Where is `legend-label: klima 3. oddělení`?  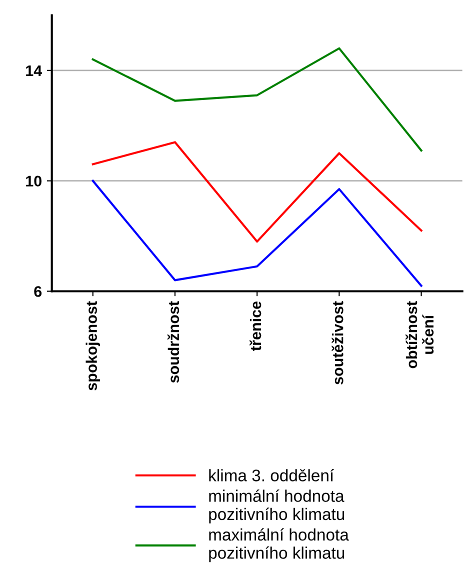
legend-label: klima 3. oddělení is located at coordinates (271, 475).